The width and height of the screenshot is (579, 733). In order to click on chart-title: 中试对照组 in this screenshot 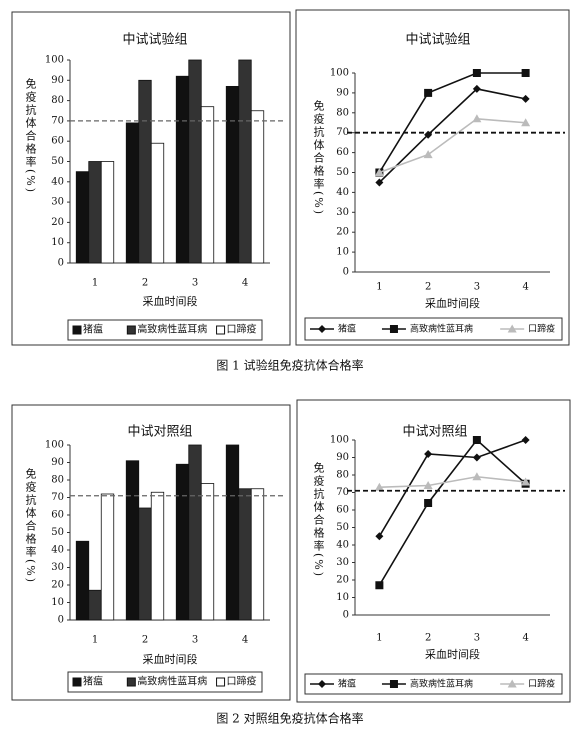, I will do `click(159, 432)`.